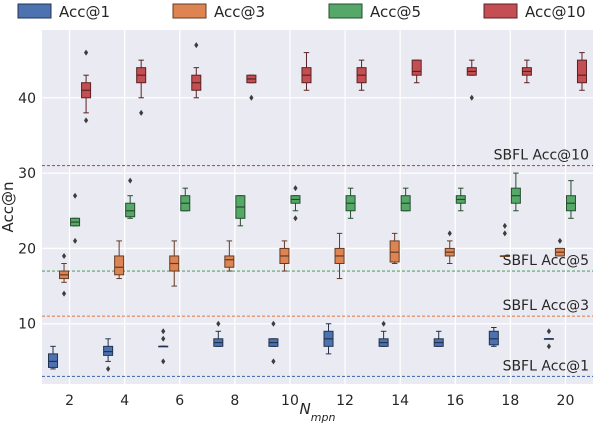  Describe the element at coordinates (395, 12) in the screenshot. I see `legend-label: Acc@5` at that location.